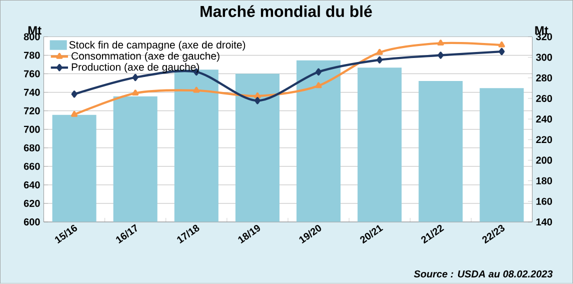  I want to click on legend-label: Consommation (axe de gauche), so click(146, 57).